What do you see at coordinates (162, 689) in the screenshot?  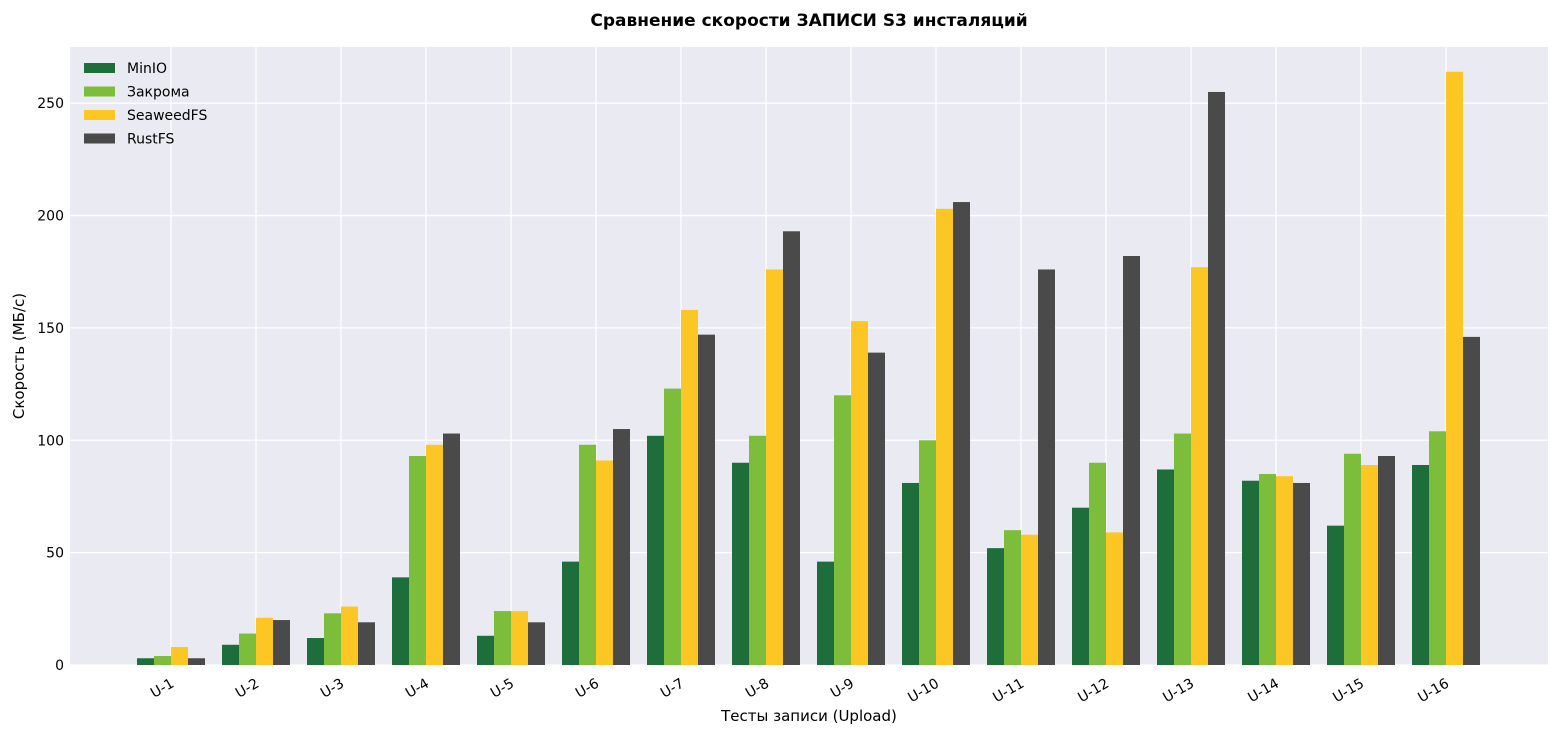 I see `x-tick-label: U-1` at bounding box center [162, 689].